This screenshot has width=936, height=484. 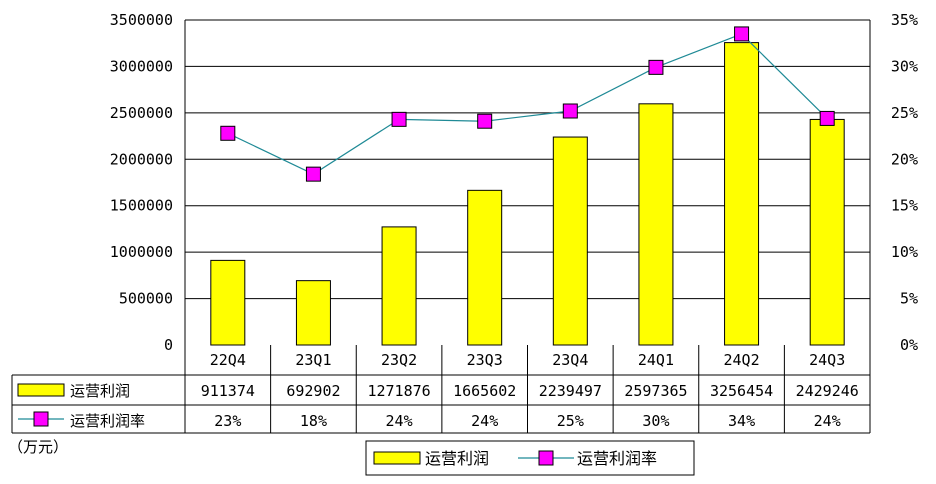 What do you see at coordinates (570, 360) in the screenshot?
I see `category-label: 23Q4` at bounding box center [570, 360].